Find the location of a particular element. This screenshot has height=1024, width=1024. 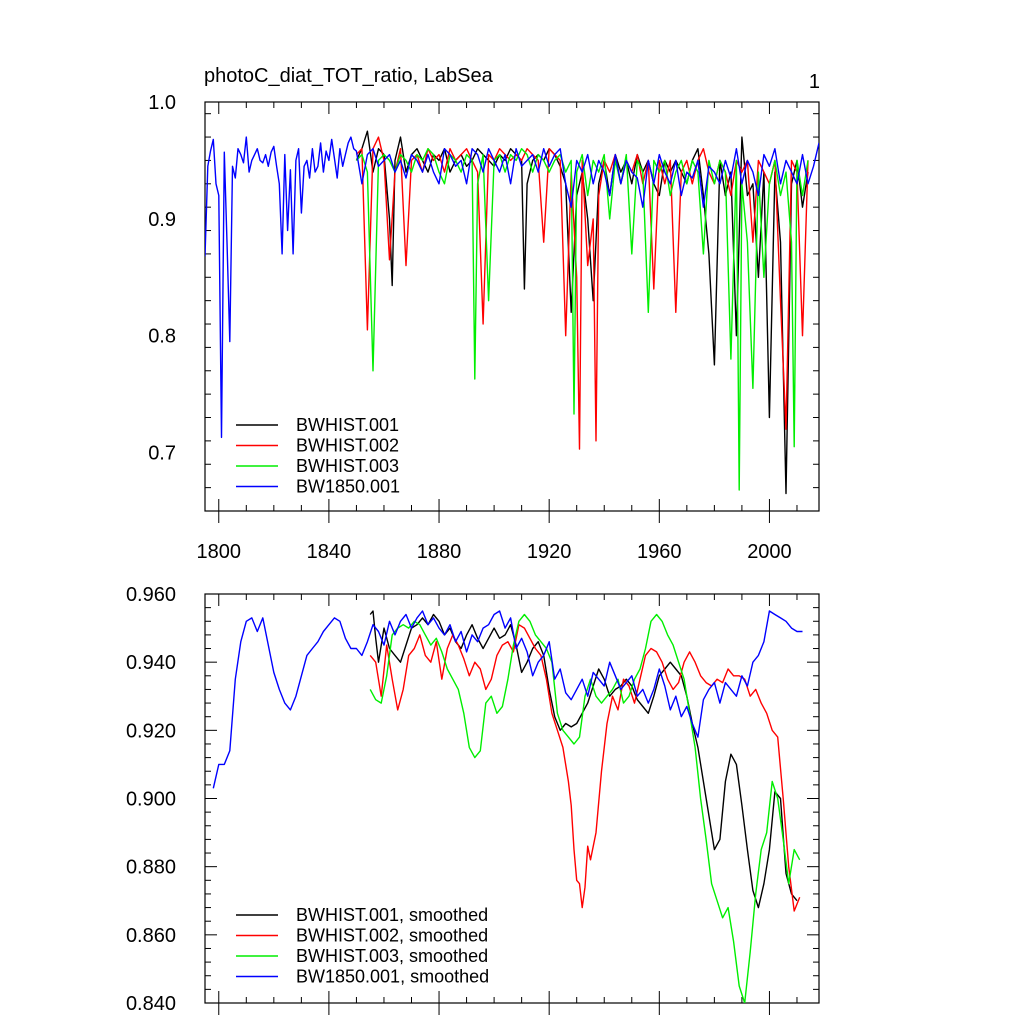

legend-label: BW1850.001 is located at coordinates (348, 487).